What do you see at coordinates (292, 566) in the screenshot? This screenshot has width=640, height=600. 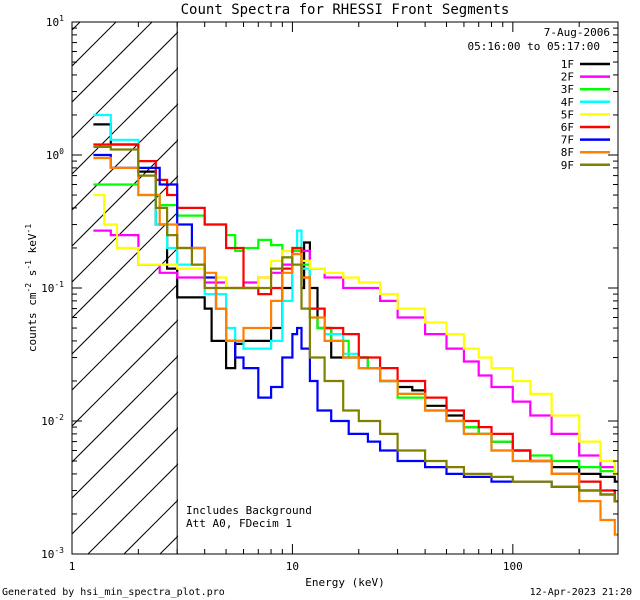 I see `x-tick-label: 10` at bounding box center [292, 566].